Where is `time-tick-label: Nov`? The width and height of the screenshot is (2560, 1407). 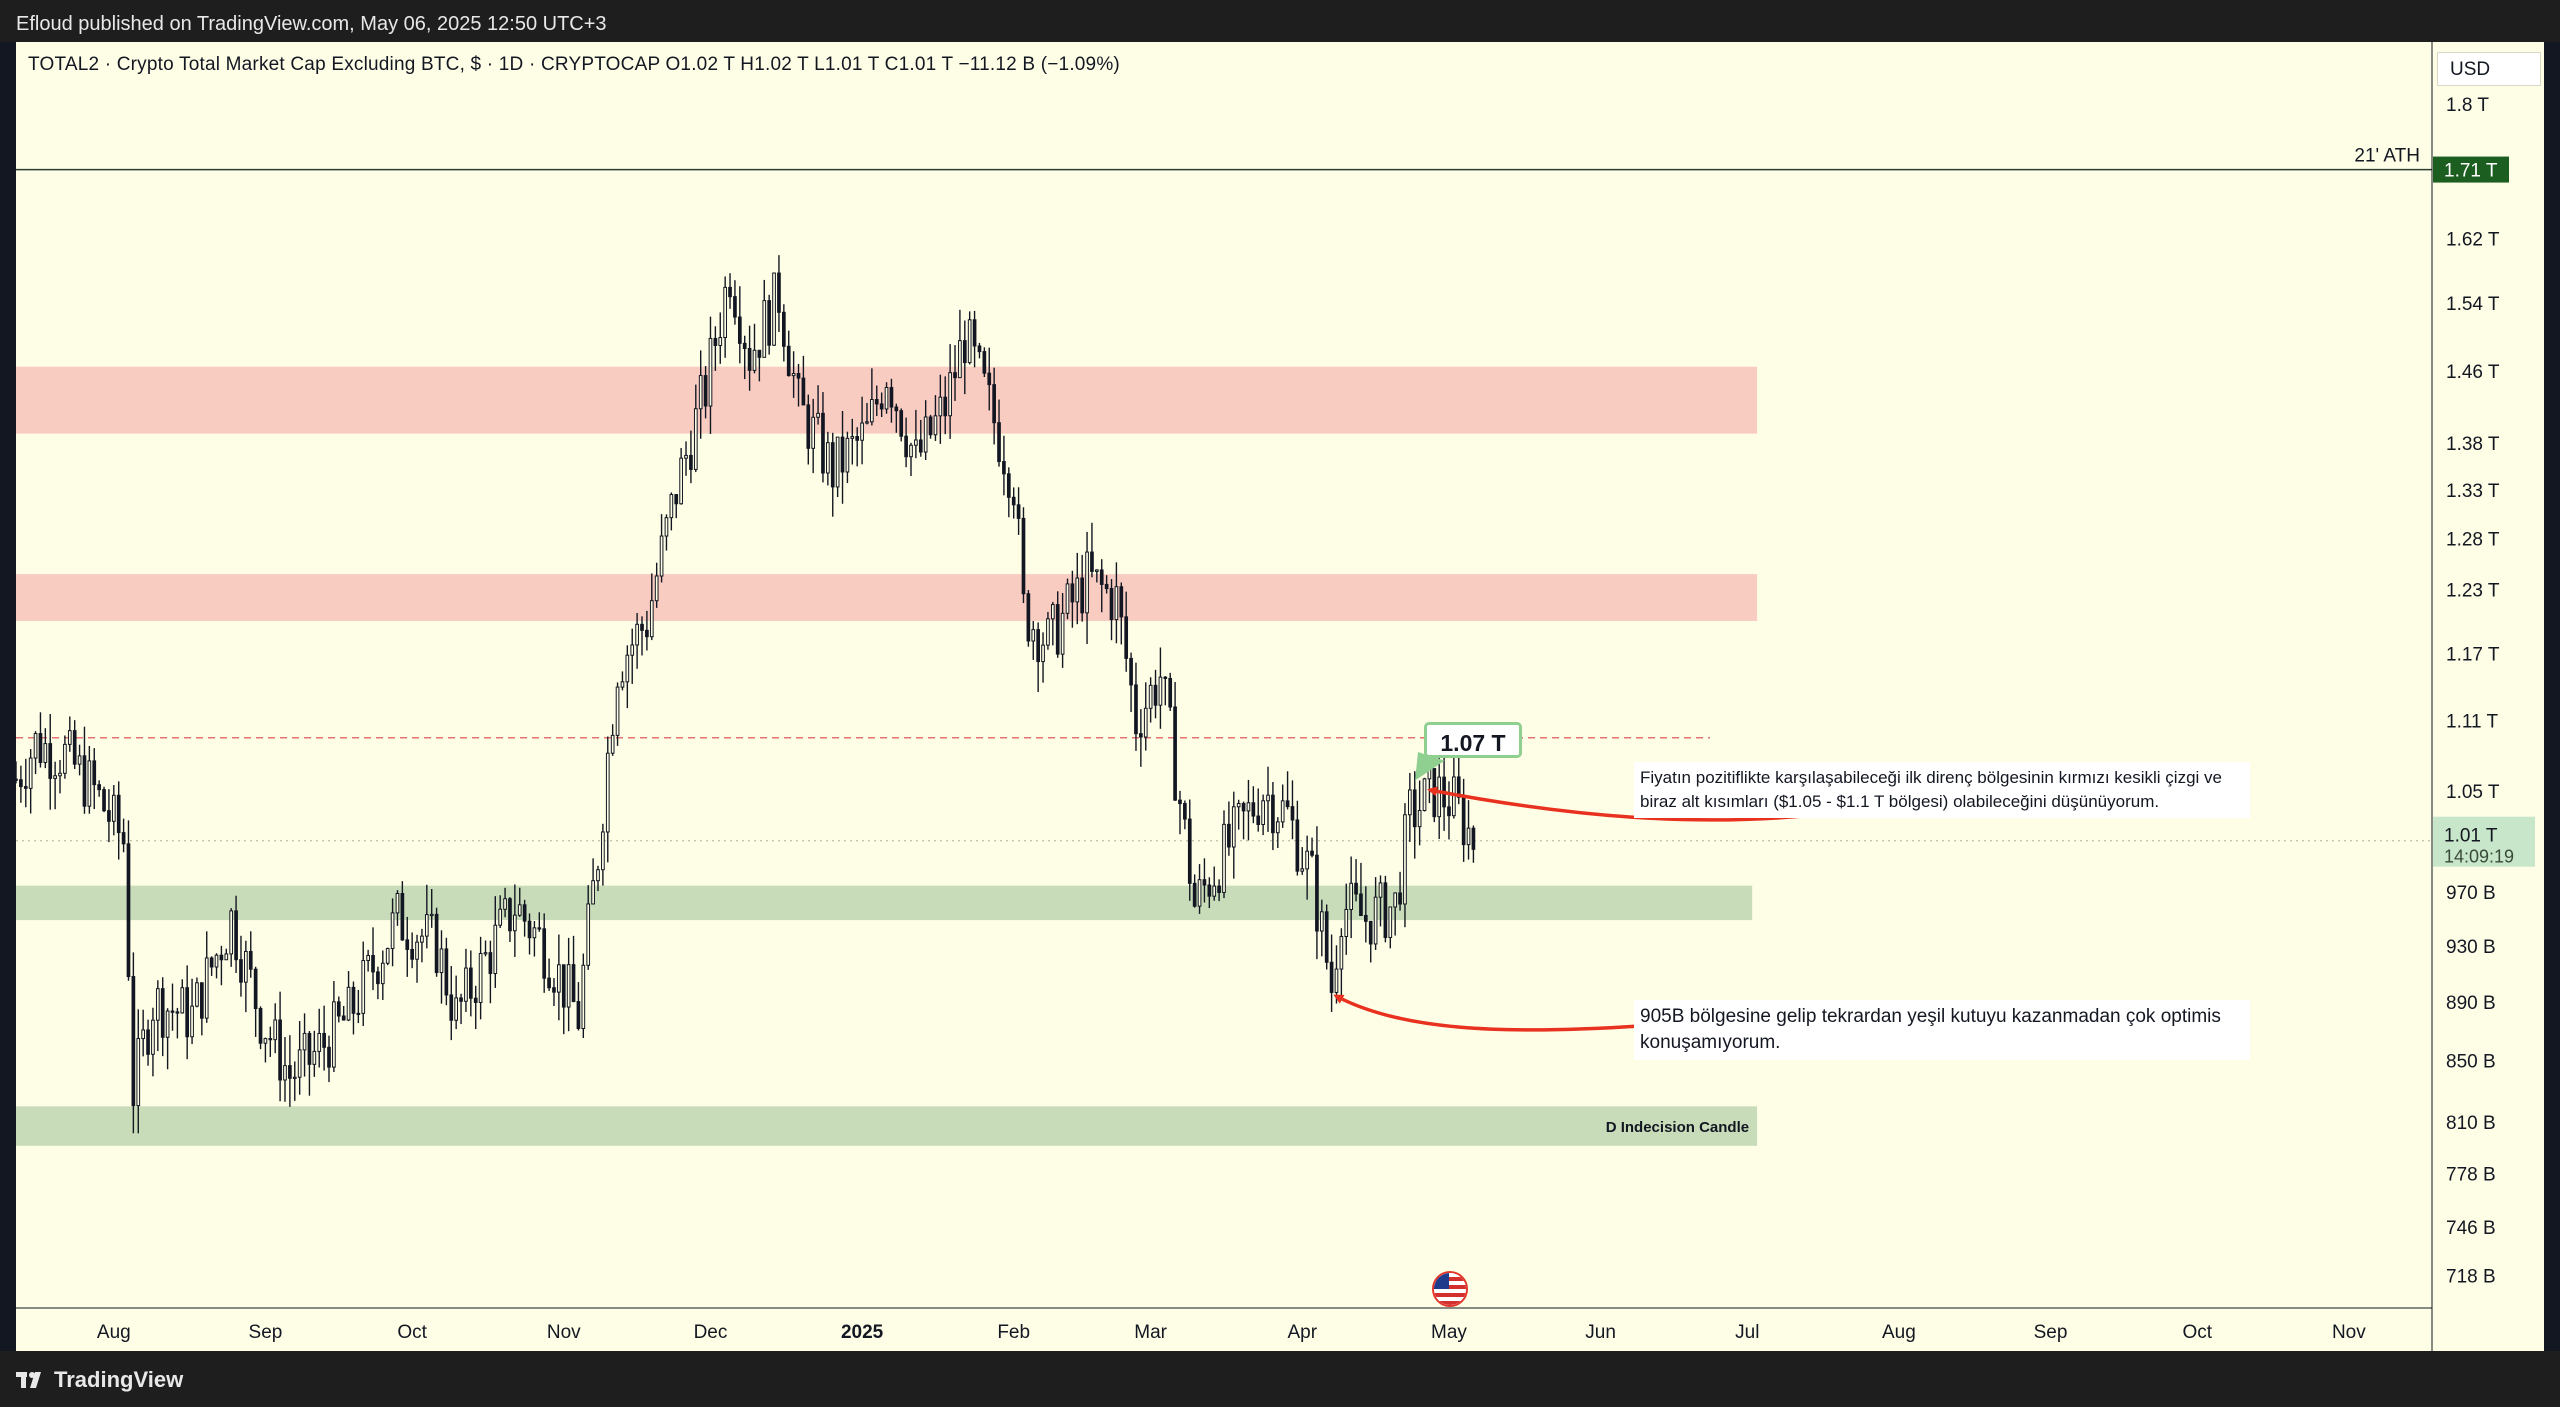
time-tick-label: Nov is located at coordinates (2349, 1332).